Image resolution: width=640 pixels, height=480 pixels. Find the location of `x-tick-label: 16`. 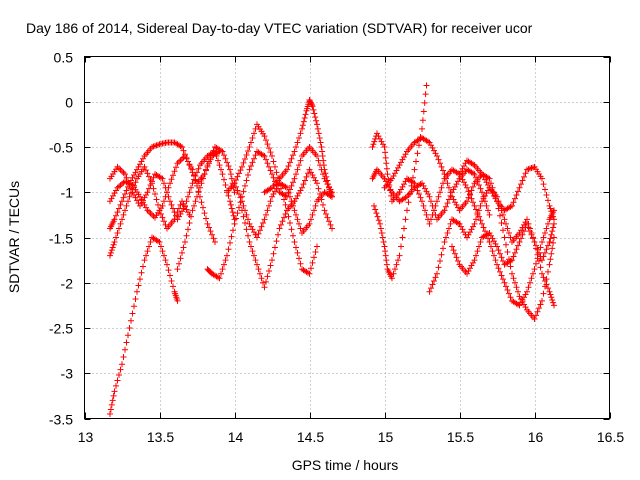

x-tick-label: 16 is located at coordinates (536, 437).